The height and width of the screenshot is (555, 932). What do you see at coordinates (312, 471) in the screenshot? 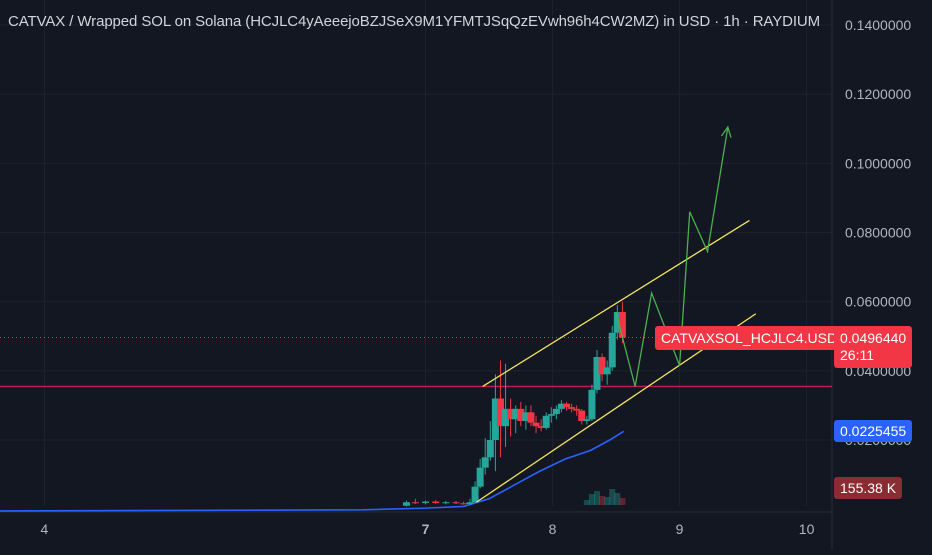
I see `moving-average-line` at bounding box center [312, 471].